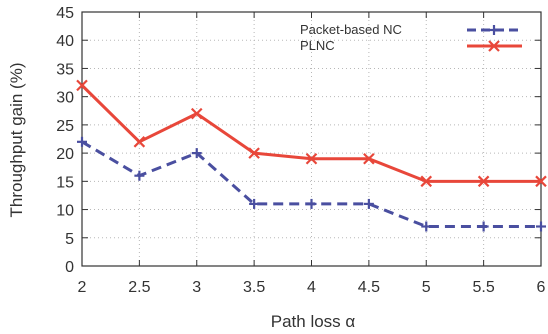  Describe the element at coordinates (313, 321) in the screenshot. I see `x-axis-label: Path loss α` at that location.